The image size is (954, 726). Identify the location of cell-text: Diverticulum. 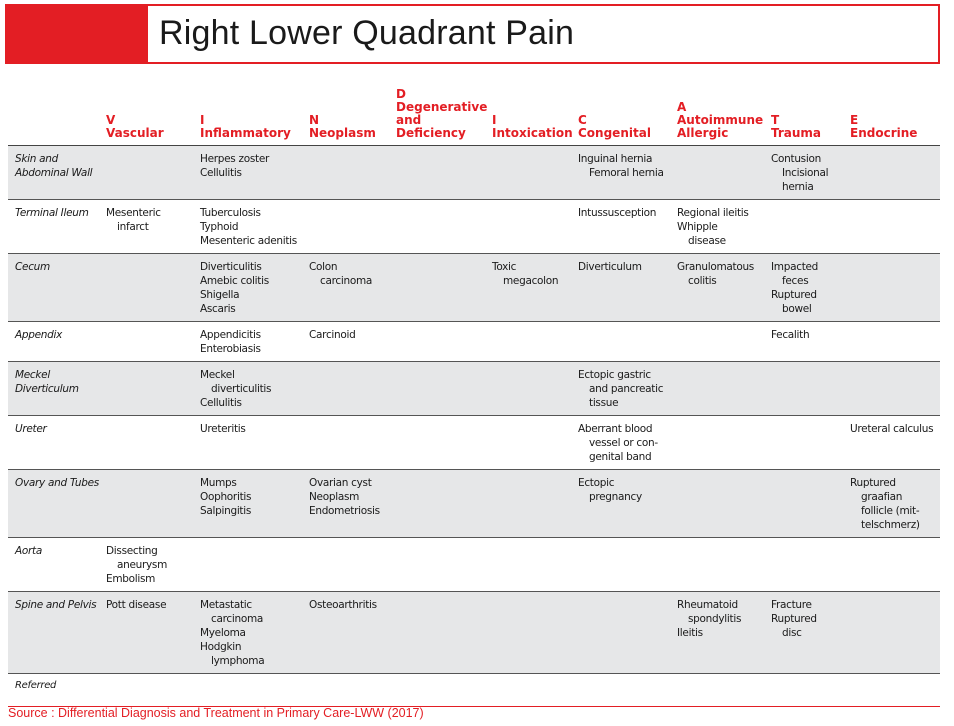
(610, 267).